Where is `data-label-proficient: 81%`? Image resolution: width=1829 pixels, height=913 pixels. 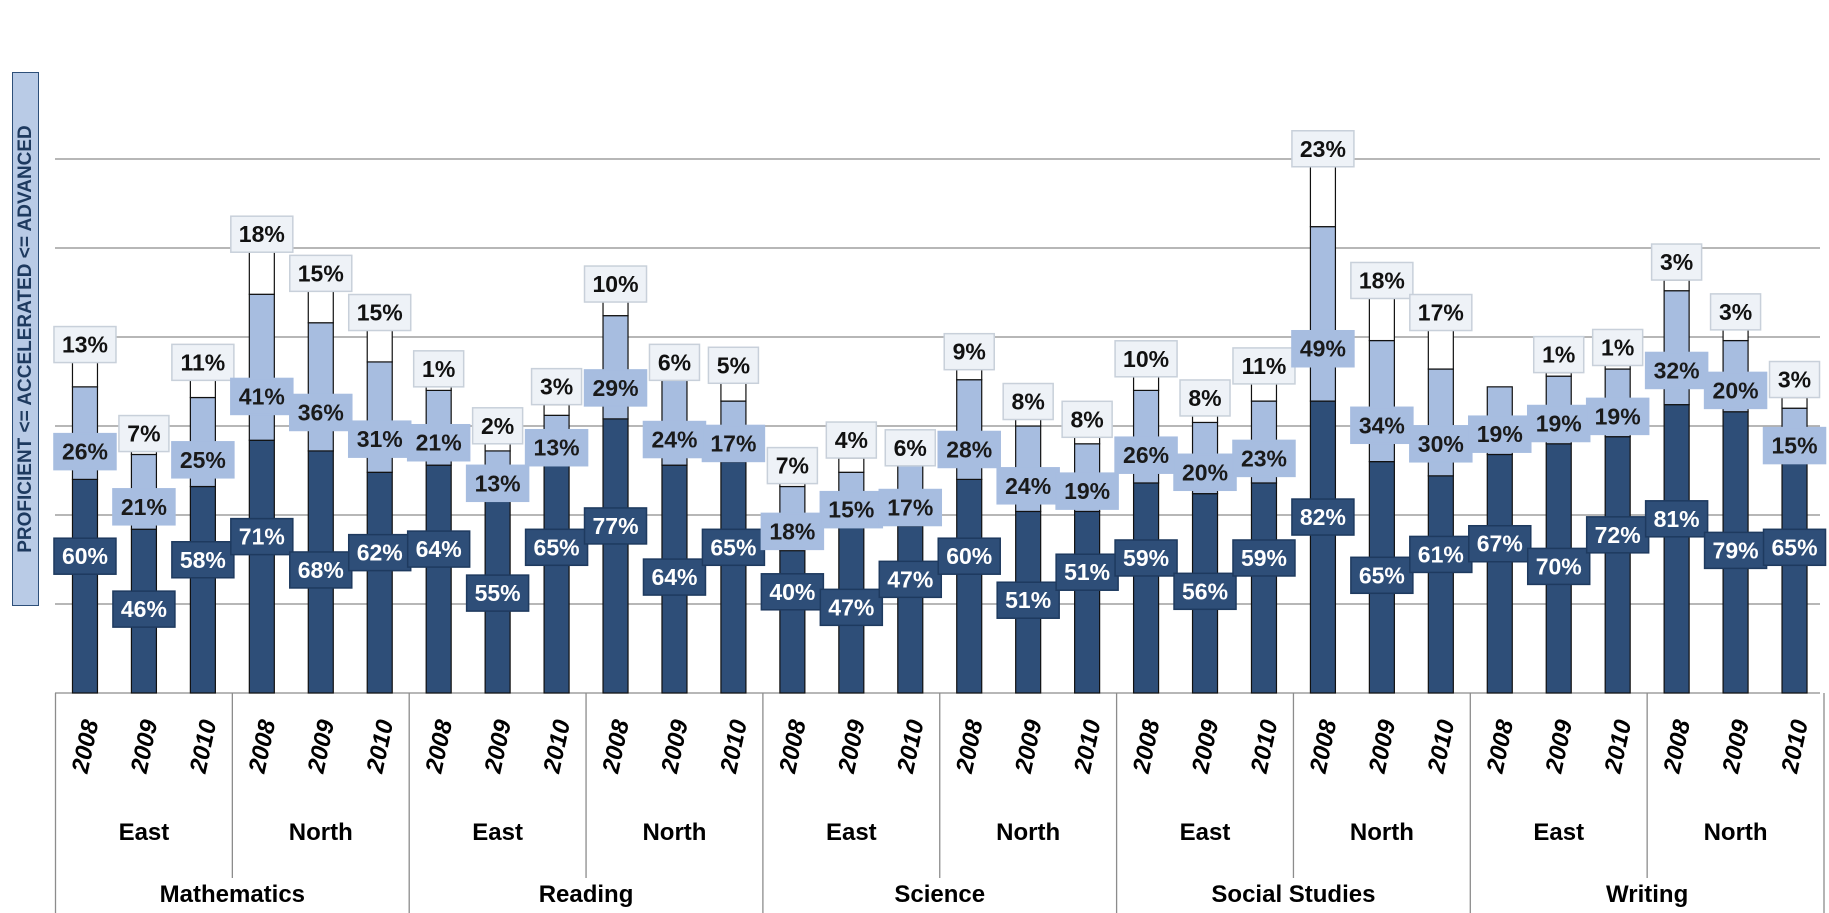 data-label-proficient: 81% is located at coordinates (1677, 519).